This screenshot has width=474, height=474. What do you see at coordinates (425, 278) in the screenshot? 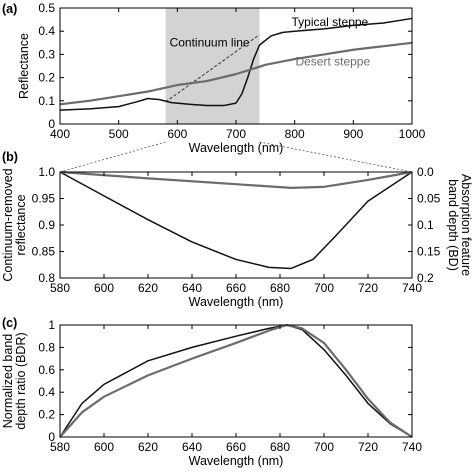
I see `y2-tick-label: 0.2` at bounding box center [425, 278].